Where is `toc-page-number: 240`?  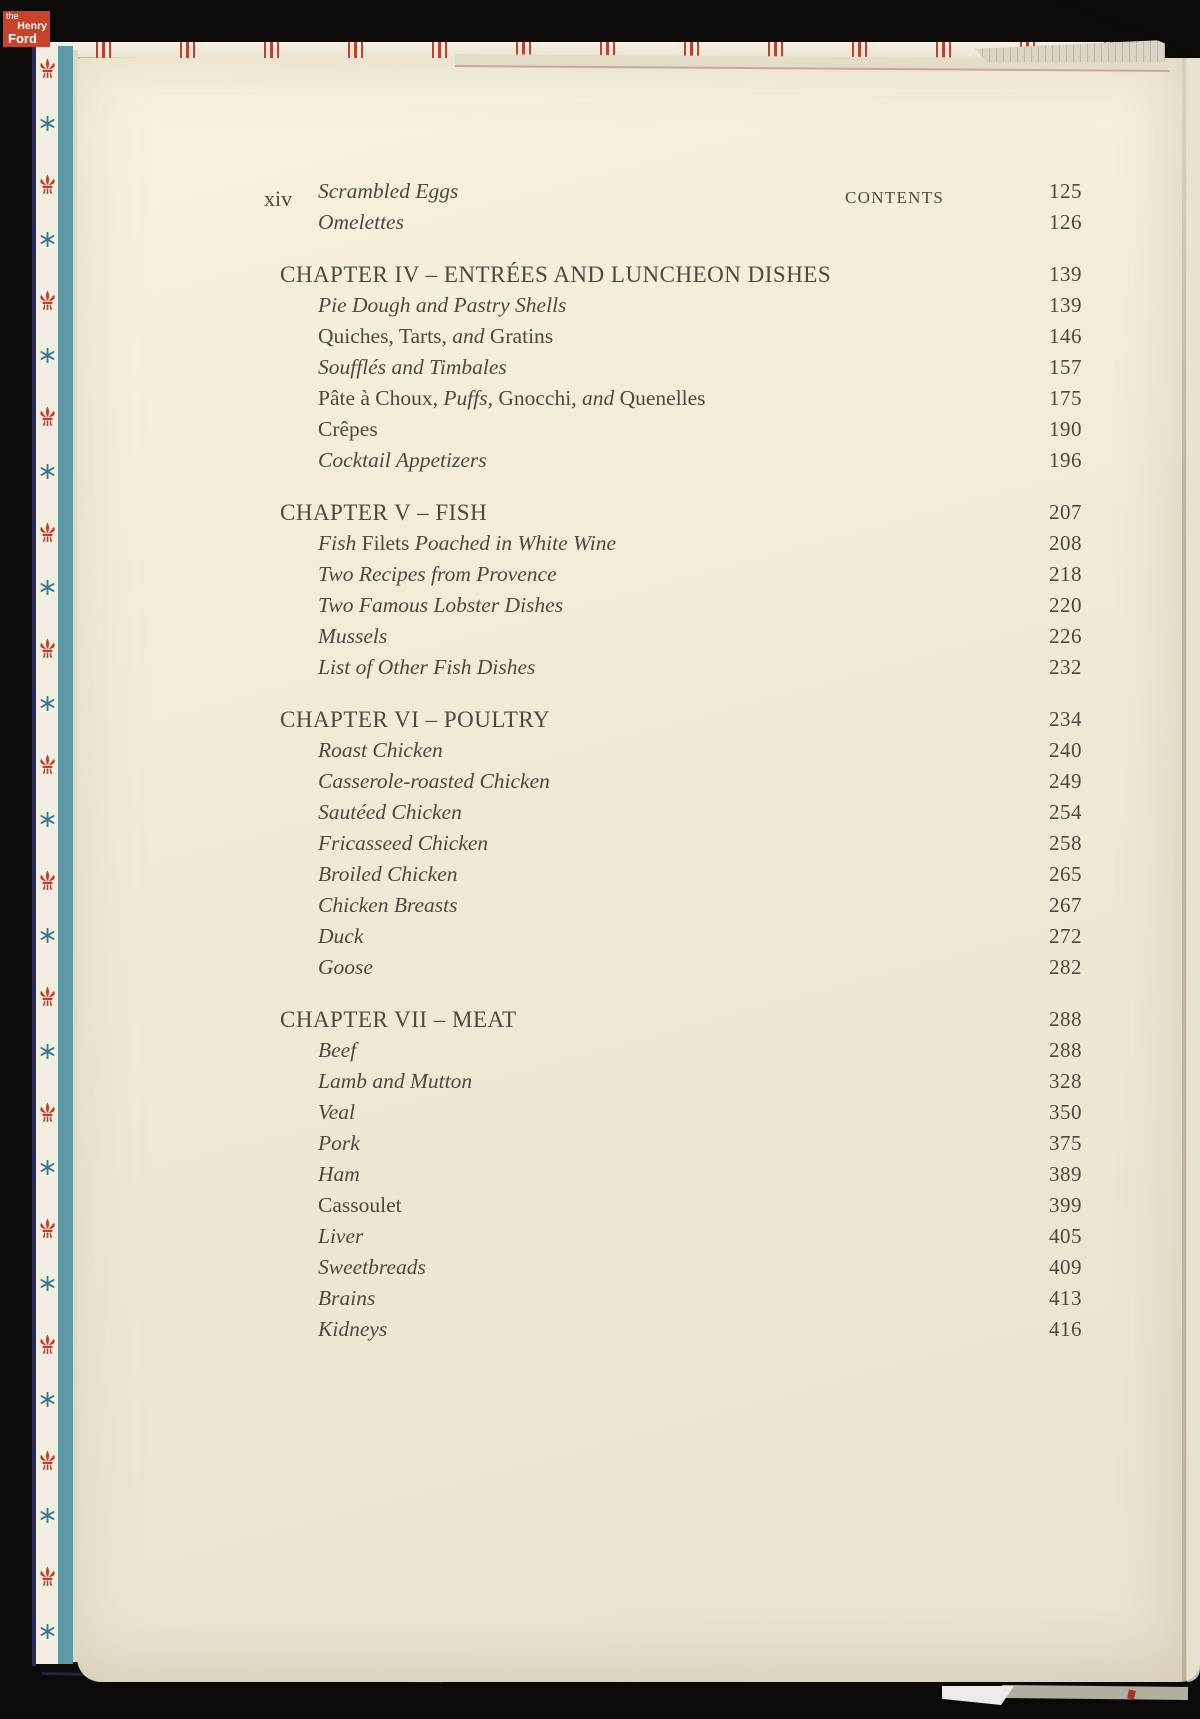
toc-page-number: 240 is located at coordinates (1065, 750).